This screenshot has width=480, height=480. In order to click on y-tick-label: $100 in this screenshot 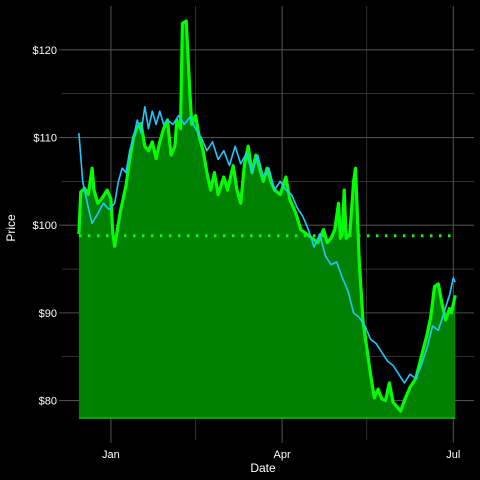, I will do `click(45, 226)`.